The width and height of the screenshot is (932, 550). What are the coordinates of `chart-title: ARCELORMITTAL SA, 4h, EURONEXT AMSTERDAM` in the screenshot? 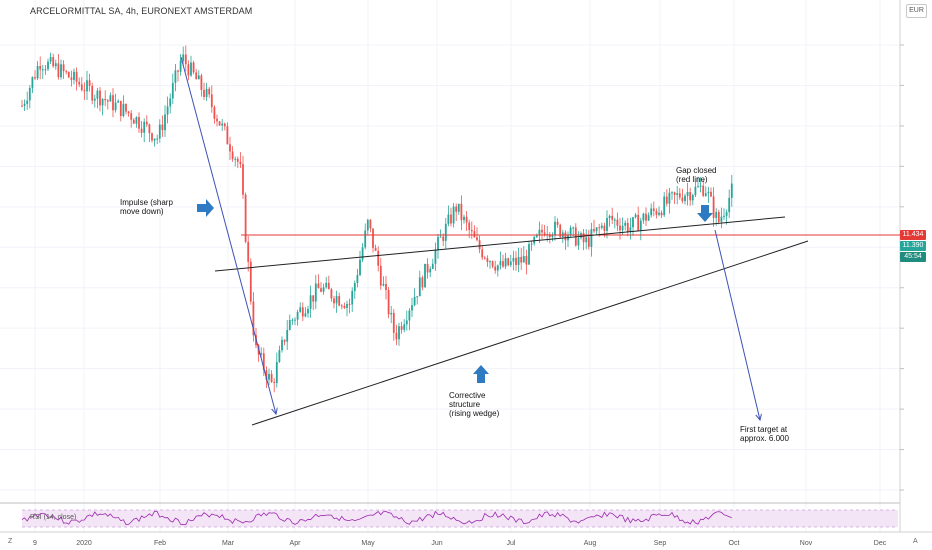 It's located at (141, 11).